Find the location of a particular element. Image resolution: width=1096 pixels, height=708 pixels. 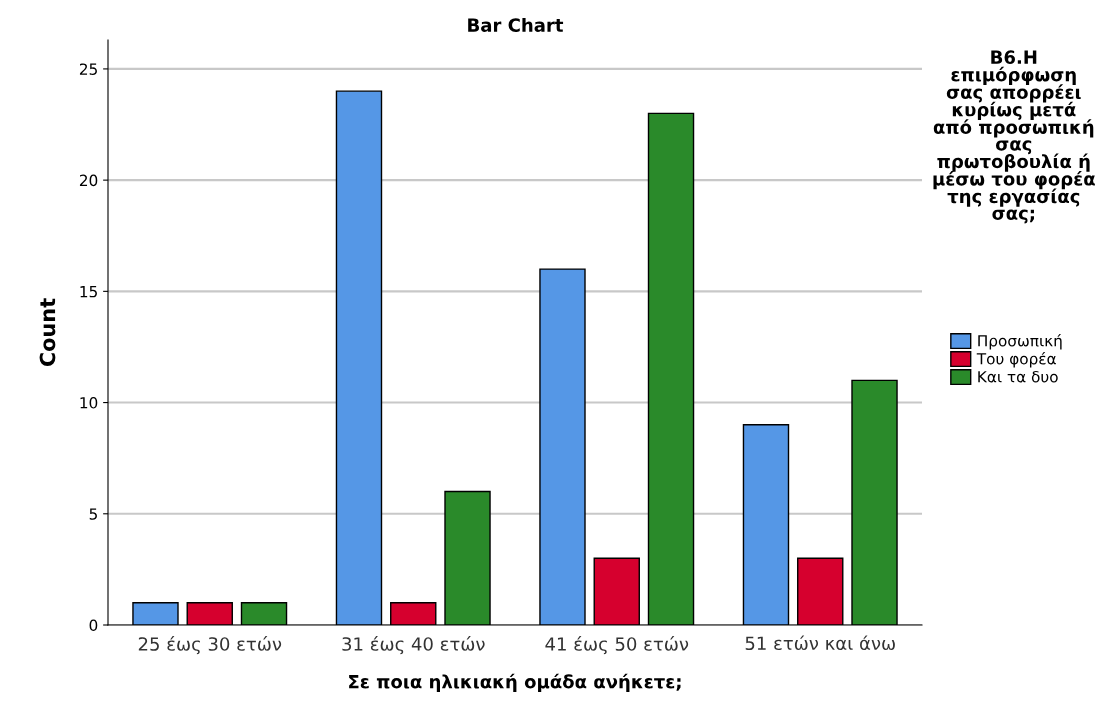

chart-title: Bar Chart is located at coordinates (516, 24).